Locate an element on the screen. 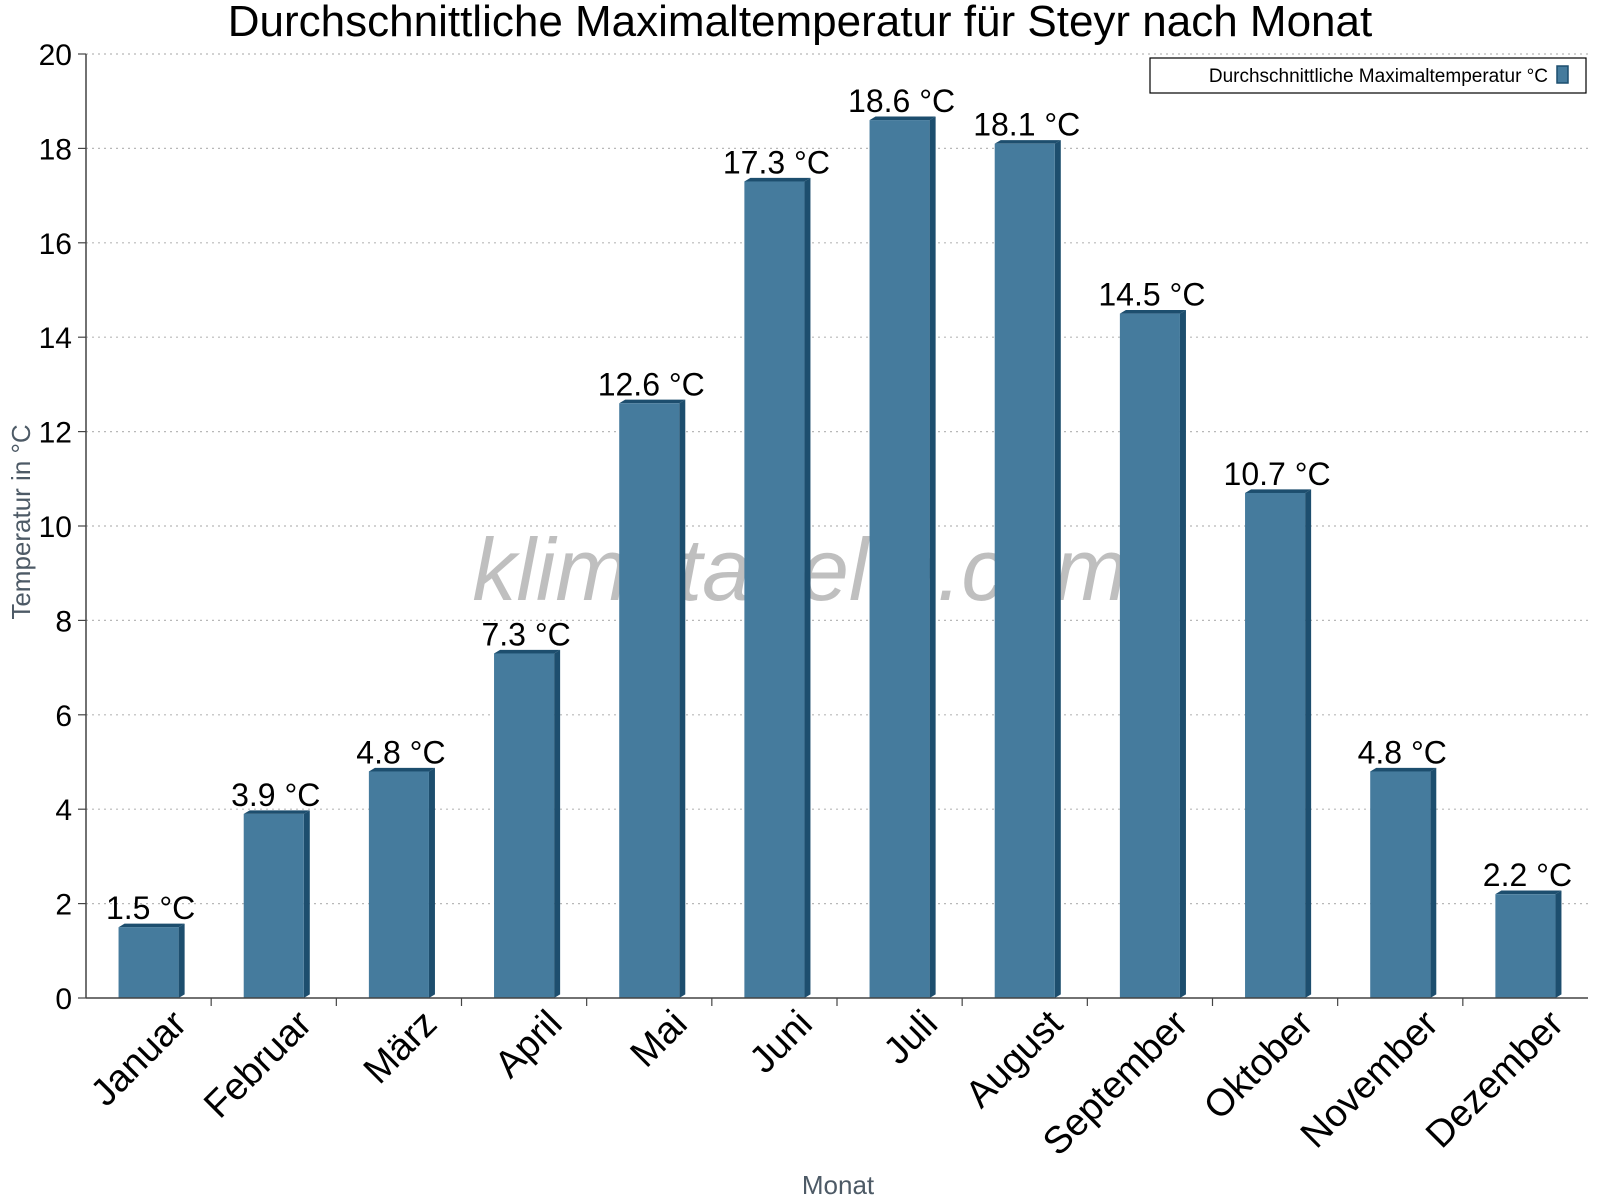 This screenshot has height=1200, width=1600. bar-märz is located at coordinates (401, 882).